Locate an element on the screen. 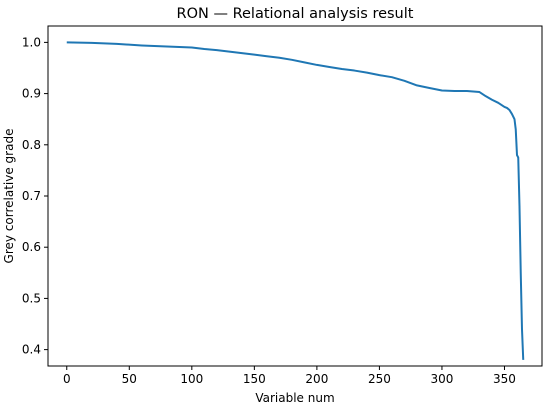  x-axis: 0 50 100 150 200 250 300 350 is located at coordinates (289, 376).